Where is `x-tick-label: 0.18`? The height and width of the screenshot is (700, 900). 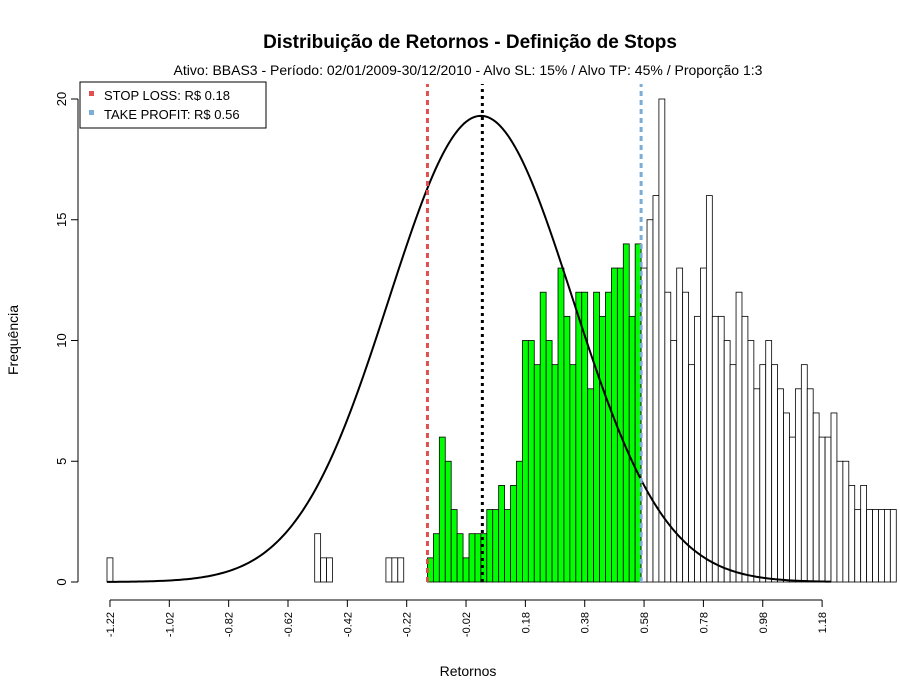
x-tick-label: 0.18 is located at coordinates (526, 622).